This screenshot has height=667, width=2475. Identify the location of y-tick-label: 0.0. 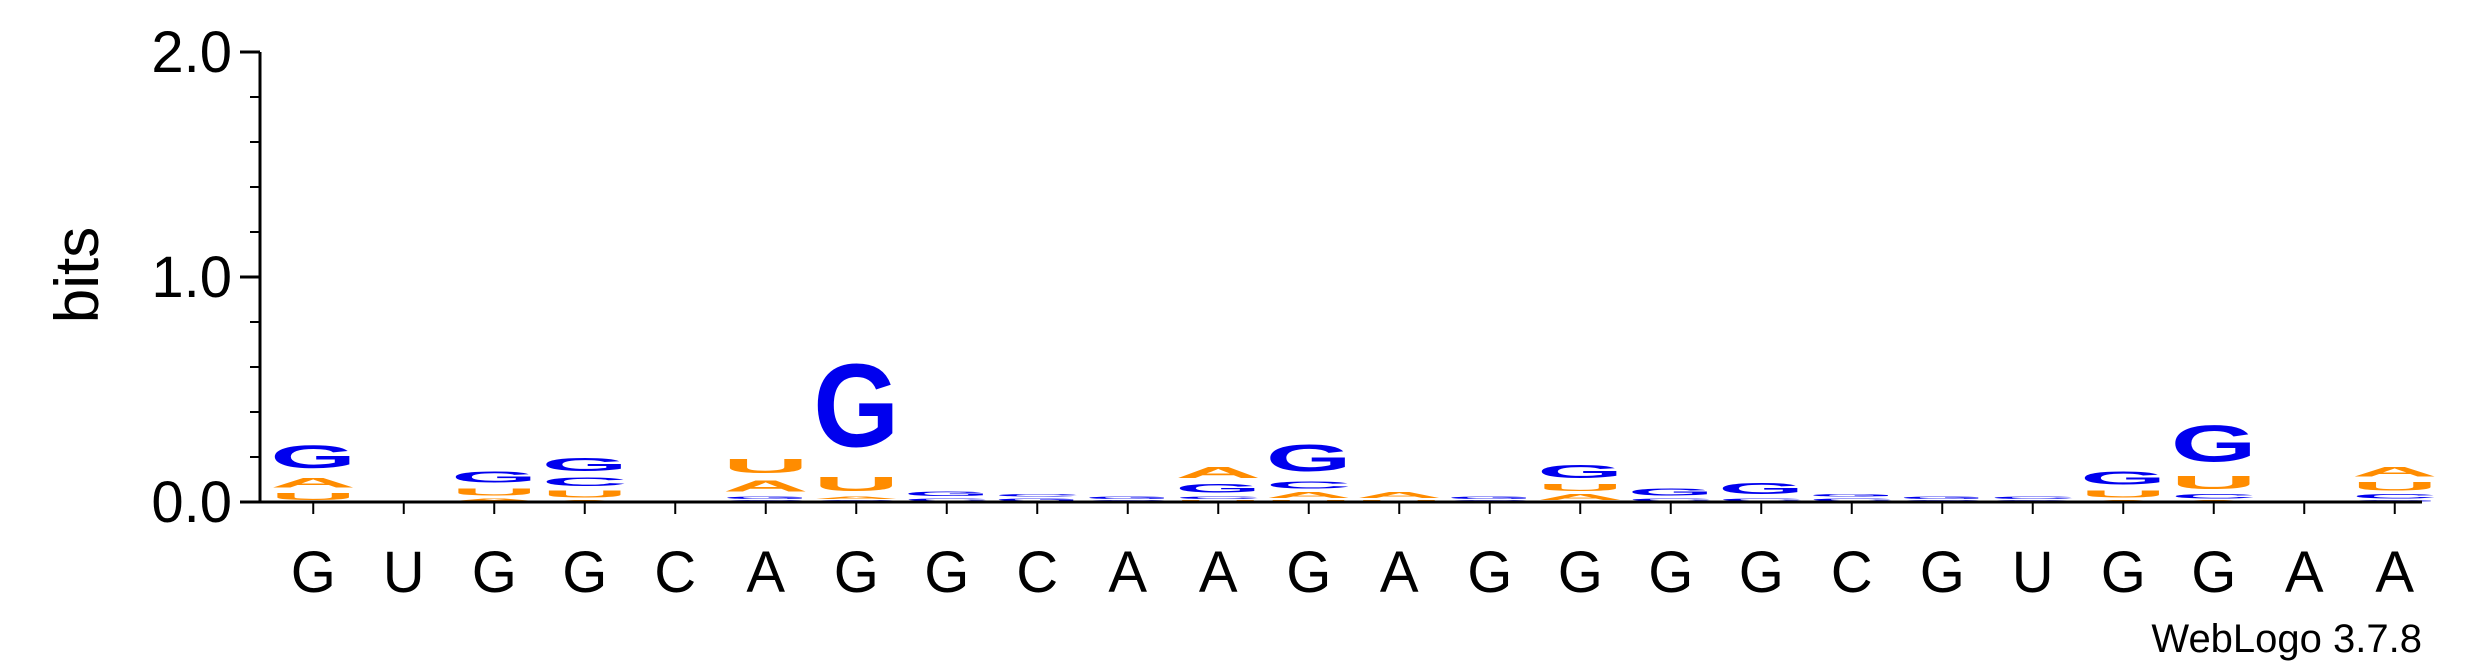
(191, 502).